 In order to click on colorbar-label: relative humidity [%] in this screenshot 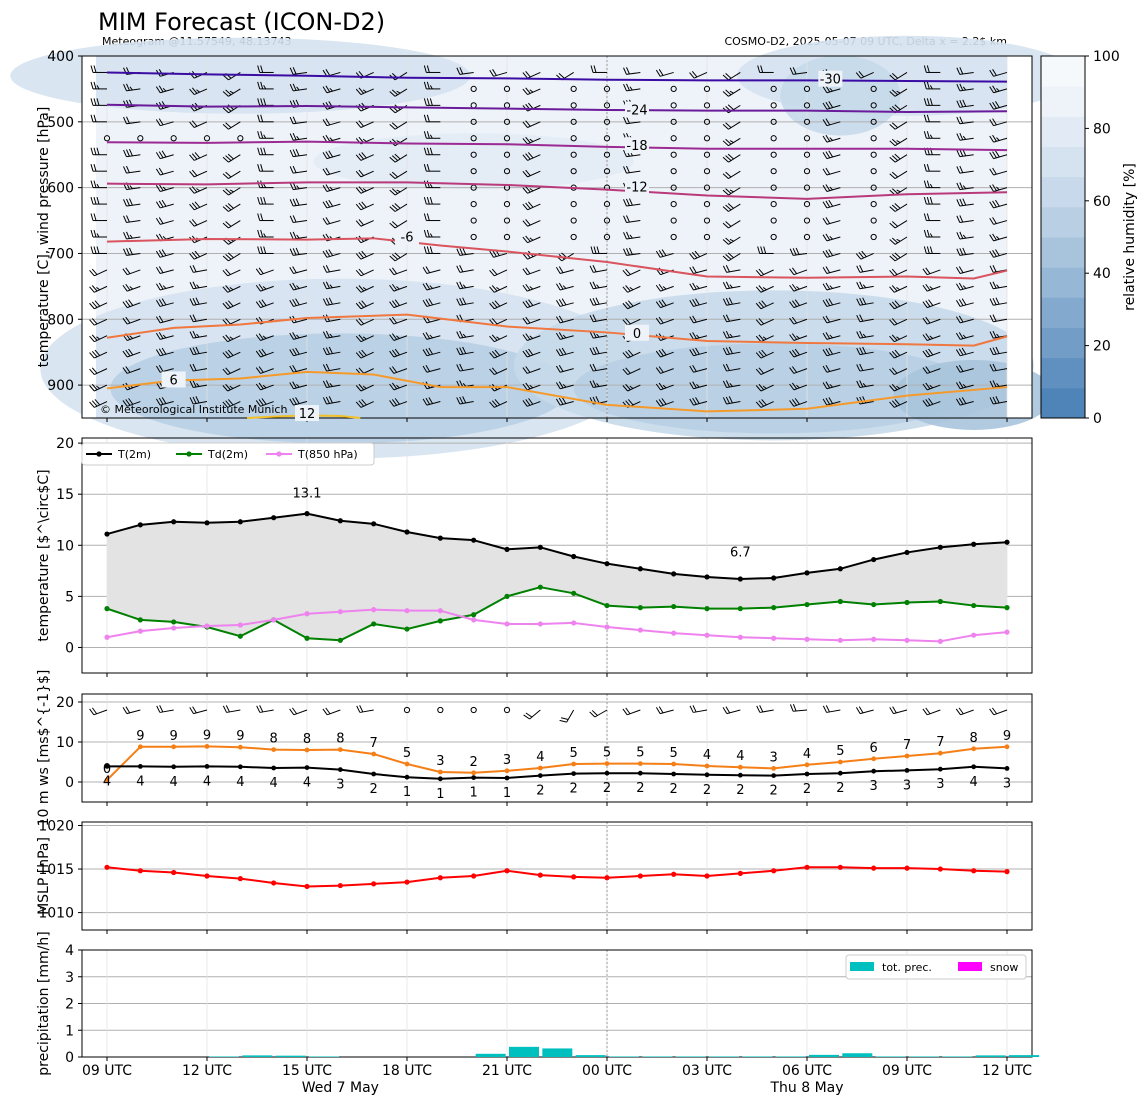, I will do `click(1130, 237)`.